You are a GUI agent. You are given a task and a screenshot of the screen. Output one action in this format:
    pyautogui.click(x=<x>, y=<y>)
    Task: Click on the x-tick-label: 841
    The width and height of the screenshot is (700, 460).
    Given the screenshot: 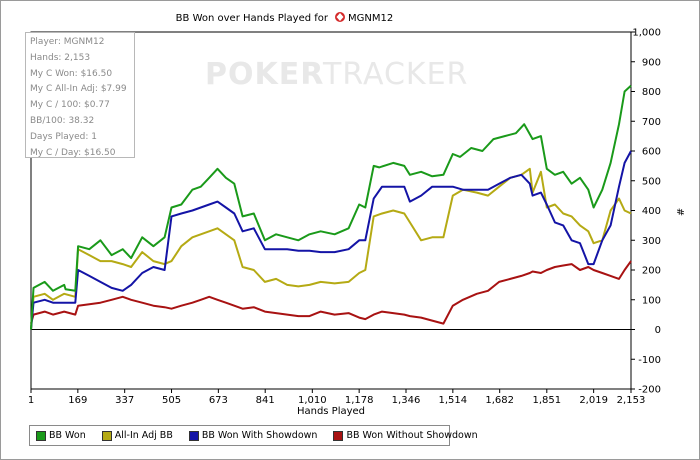 What is the action you would take?
    pyautogui.click(x=265, y=400)
    